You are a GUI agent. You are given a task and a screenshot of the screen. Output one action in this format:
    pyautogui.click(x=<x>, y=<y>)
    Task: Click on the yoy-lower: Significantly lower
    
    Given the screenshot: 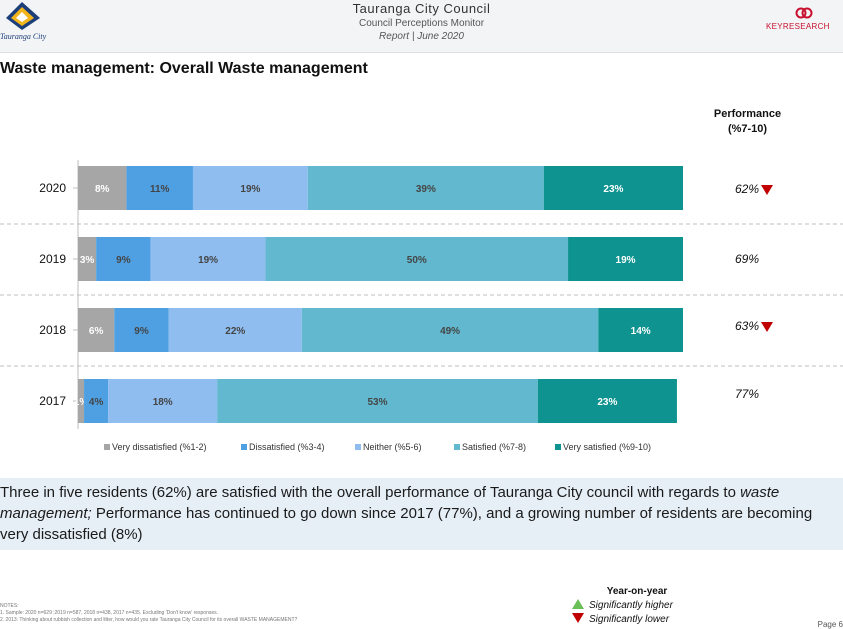 What is the action you would take?
    pyautogui.click(x=637, y=620)
    